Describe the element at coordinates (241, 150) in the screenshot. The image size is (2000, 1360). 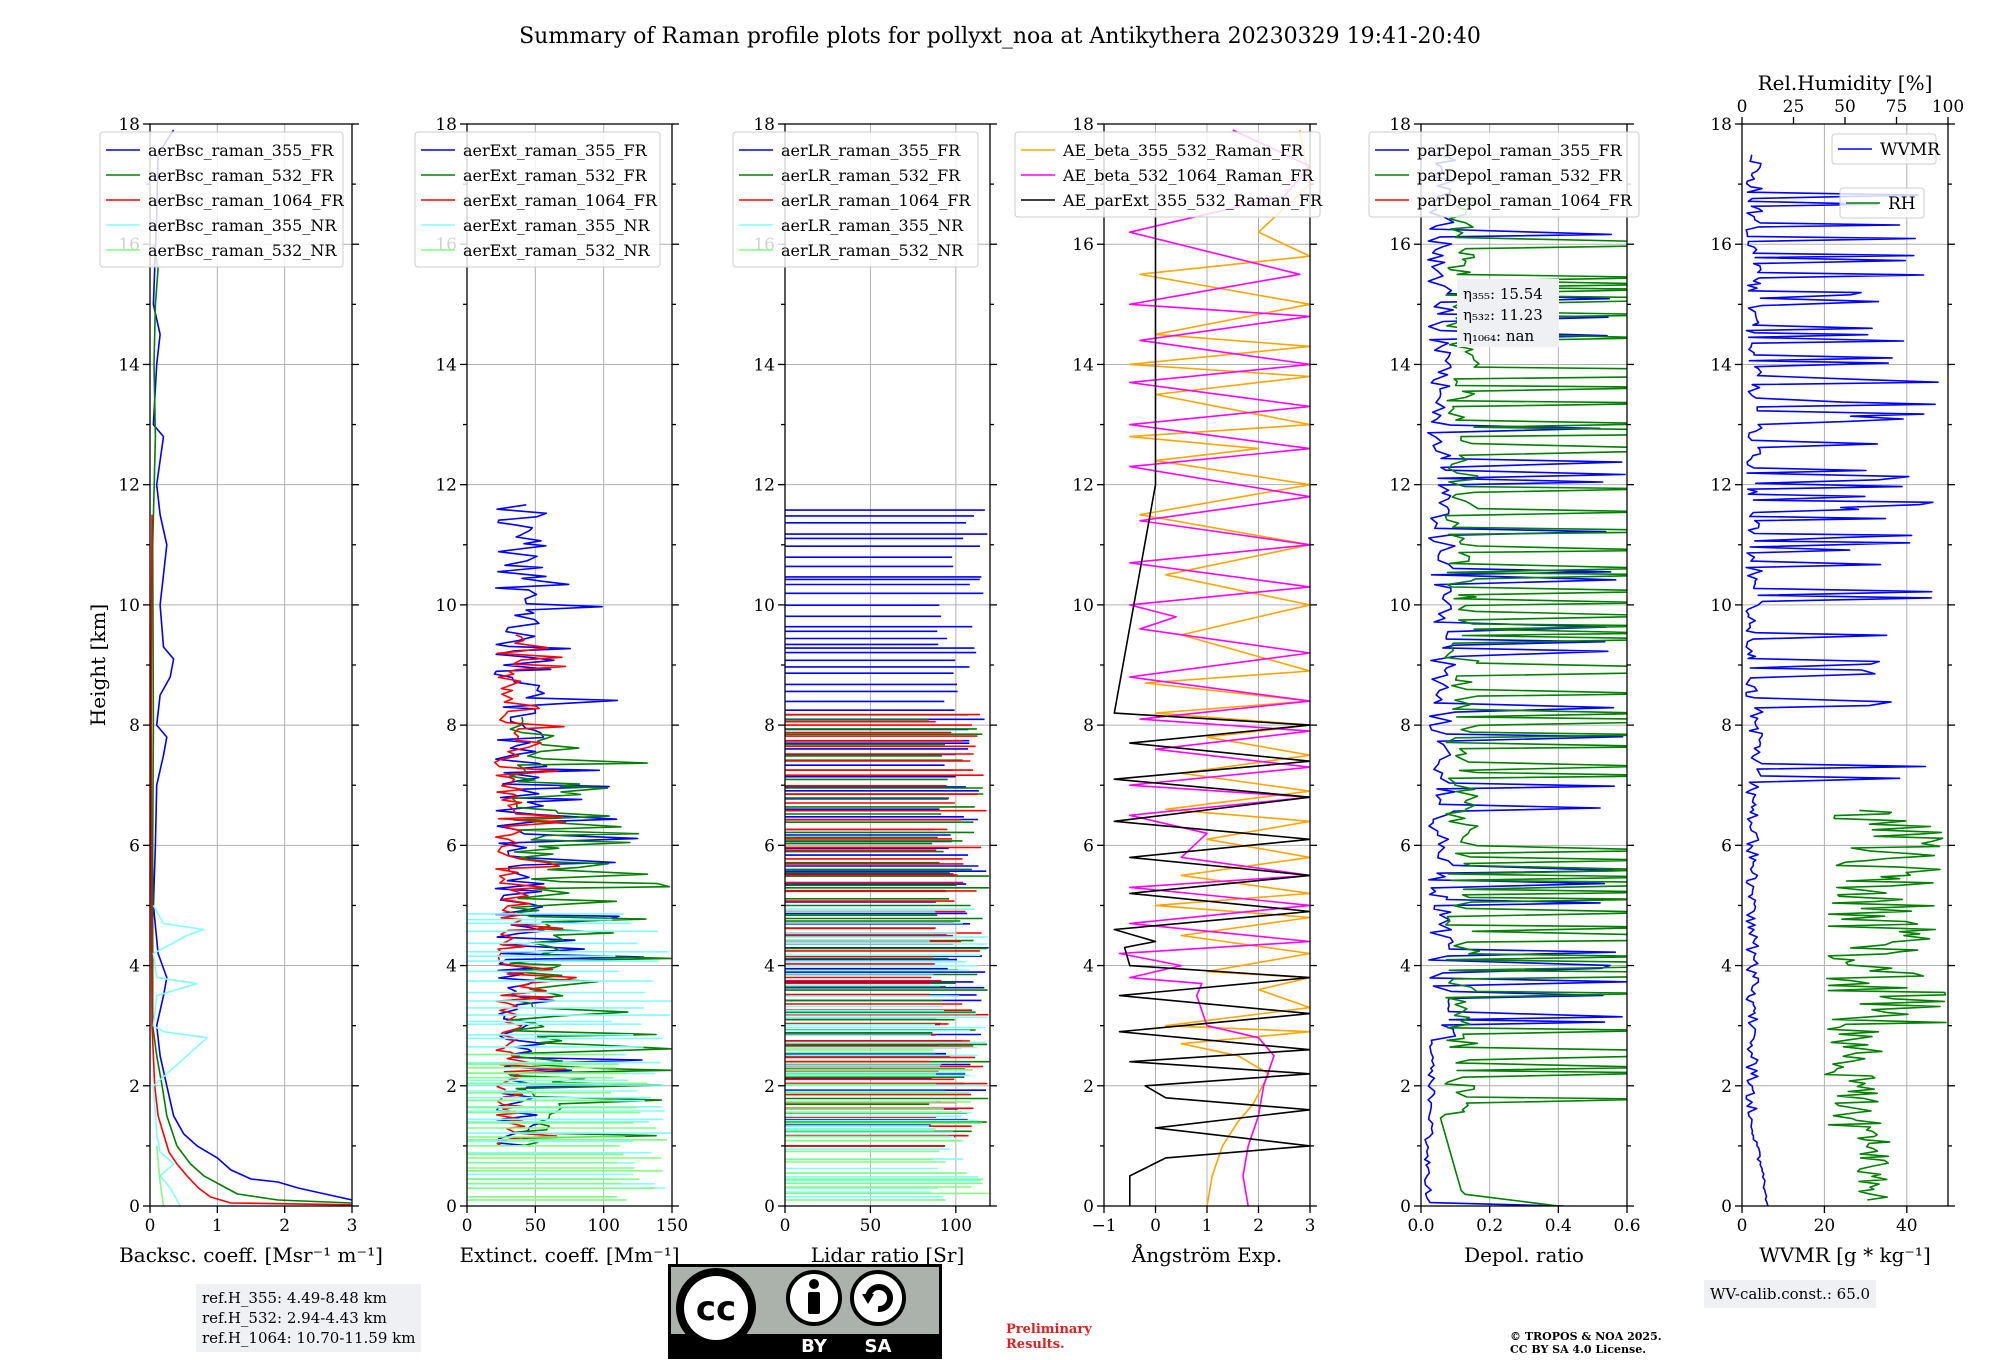
I see `legend-label-aerBsc_raman_355_FR: aerBsc_raman_355_FR` at that location.